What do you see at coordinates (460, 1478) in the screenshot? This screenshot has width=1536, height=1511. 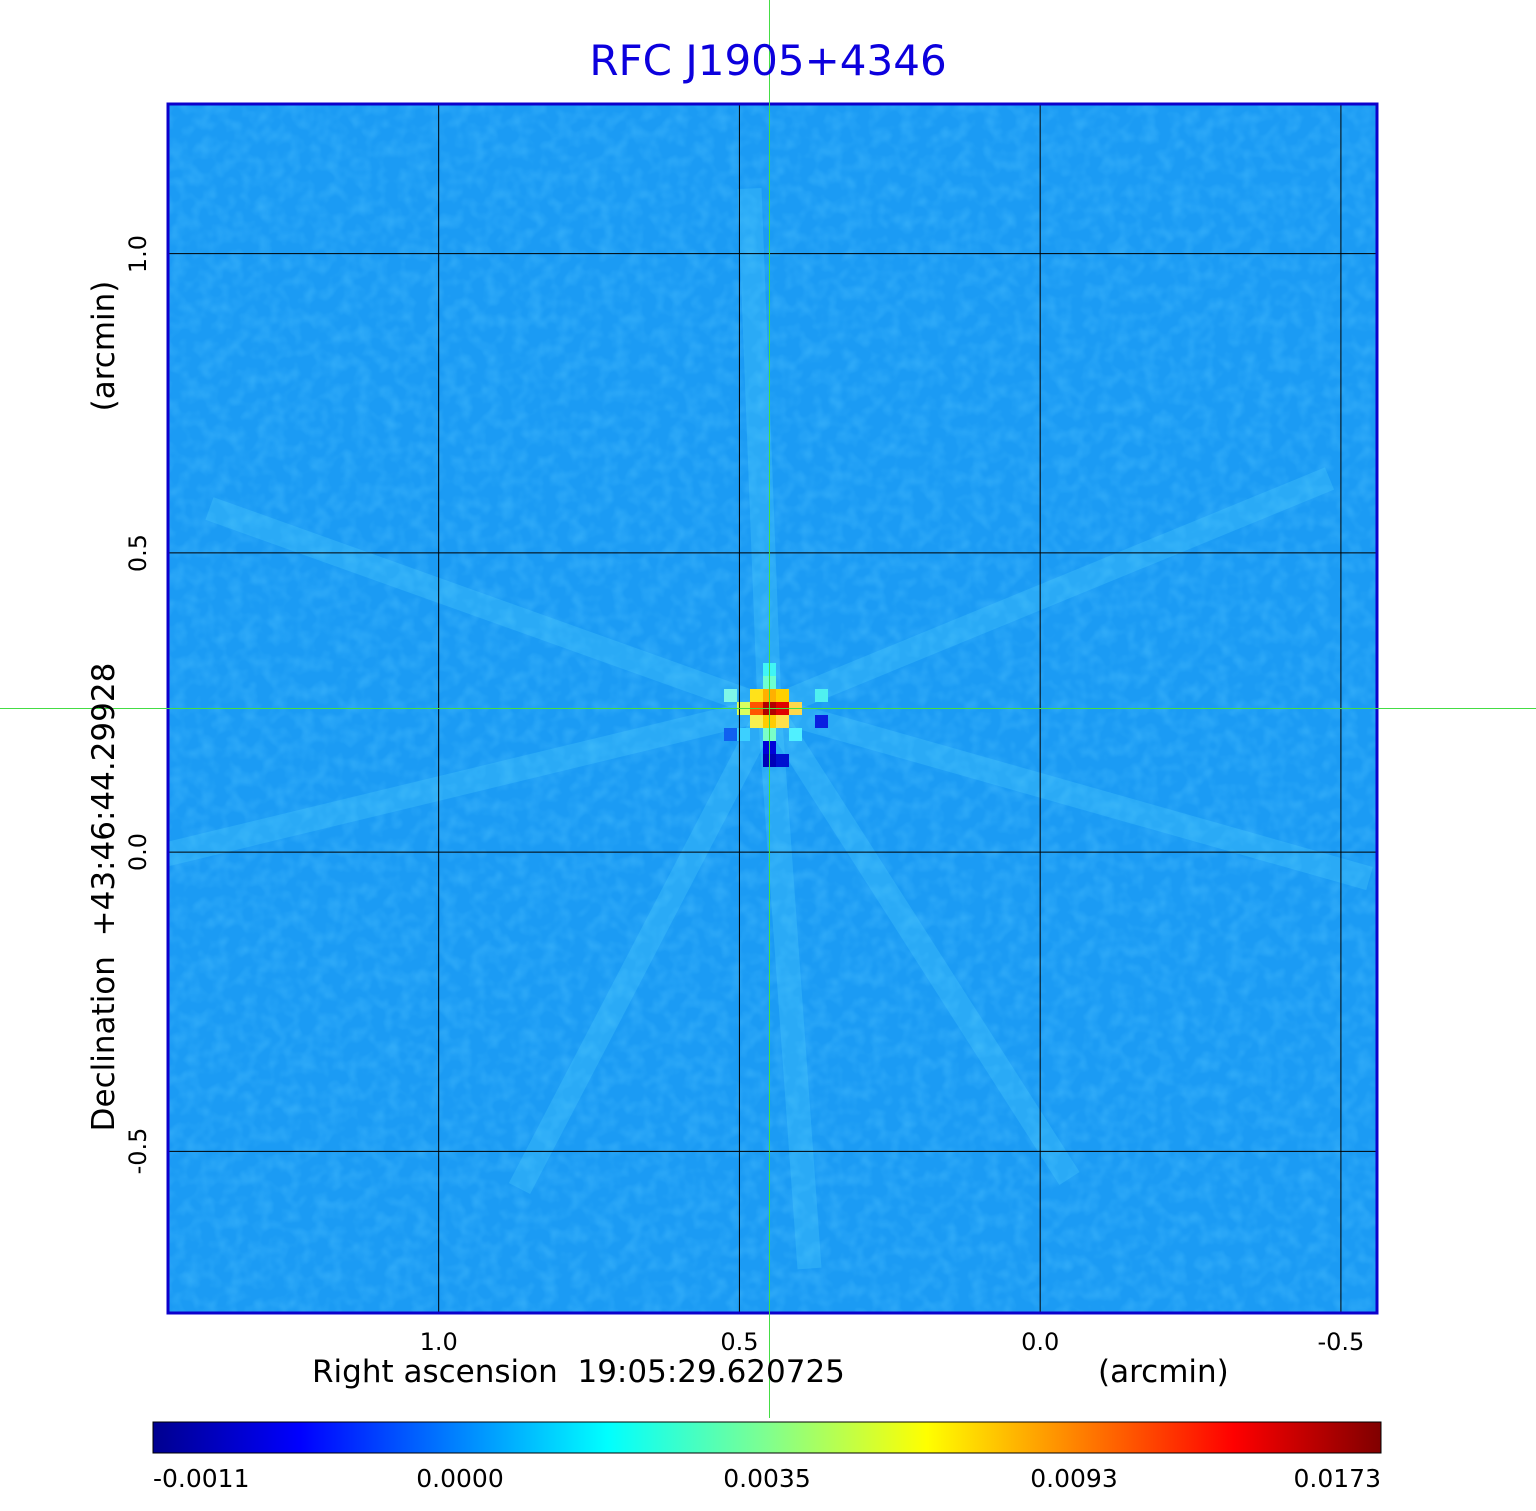 I see `colorbar-tick-label: 0.0000` at bounding box center [460, 1478].